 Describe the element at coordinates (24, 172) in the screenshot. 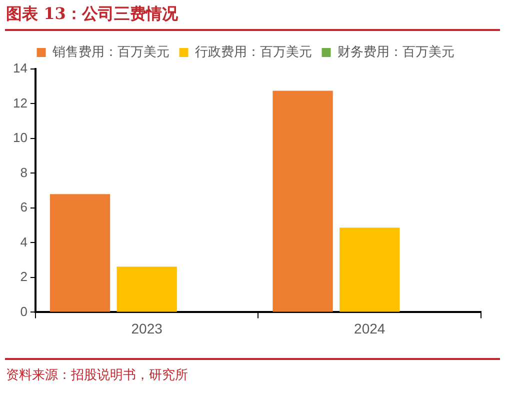

I see `y-tick-label: 8` at that location.